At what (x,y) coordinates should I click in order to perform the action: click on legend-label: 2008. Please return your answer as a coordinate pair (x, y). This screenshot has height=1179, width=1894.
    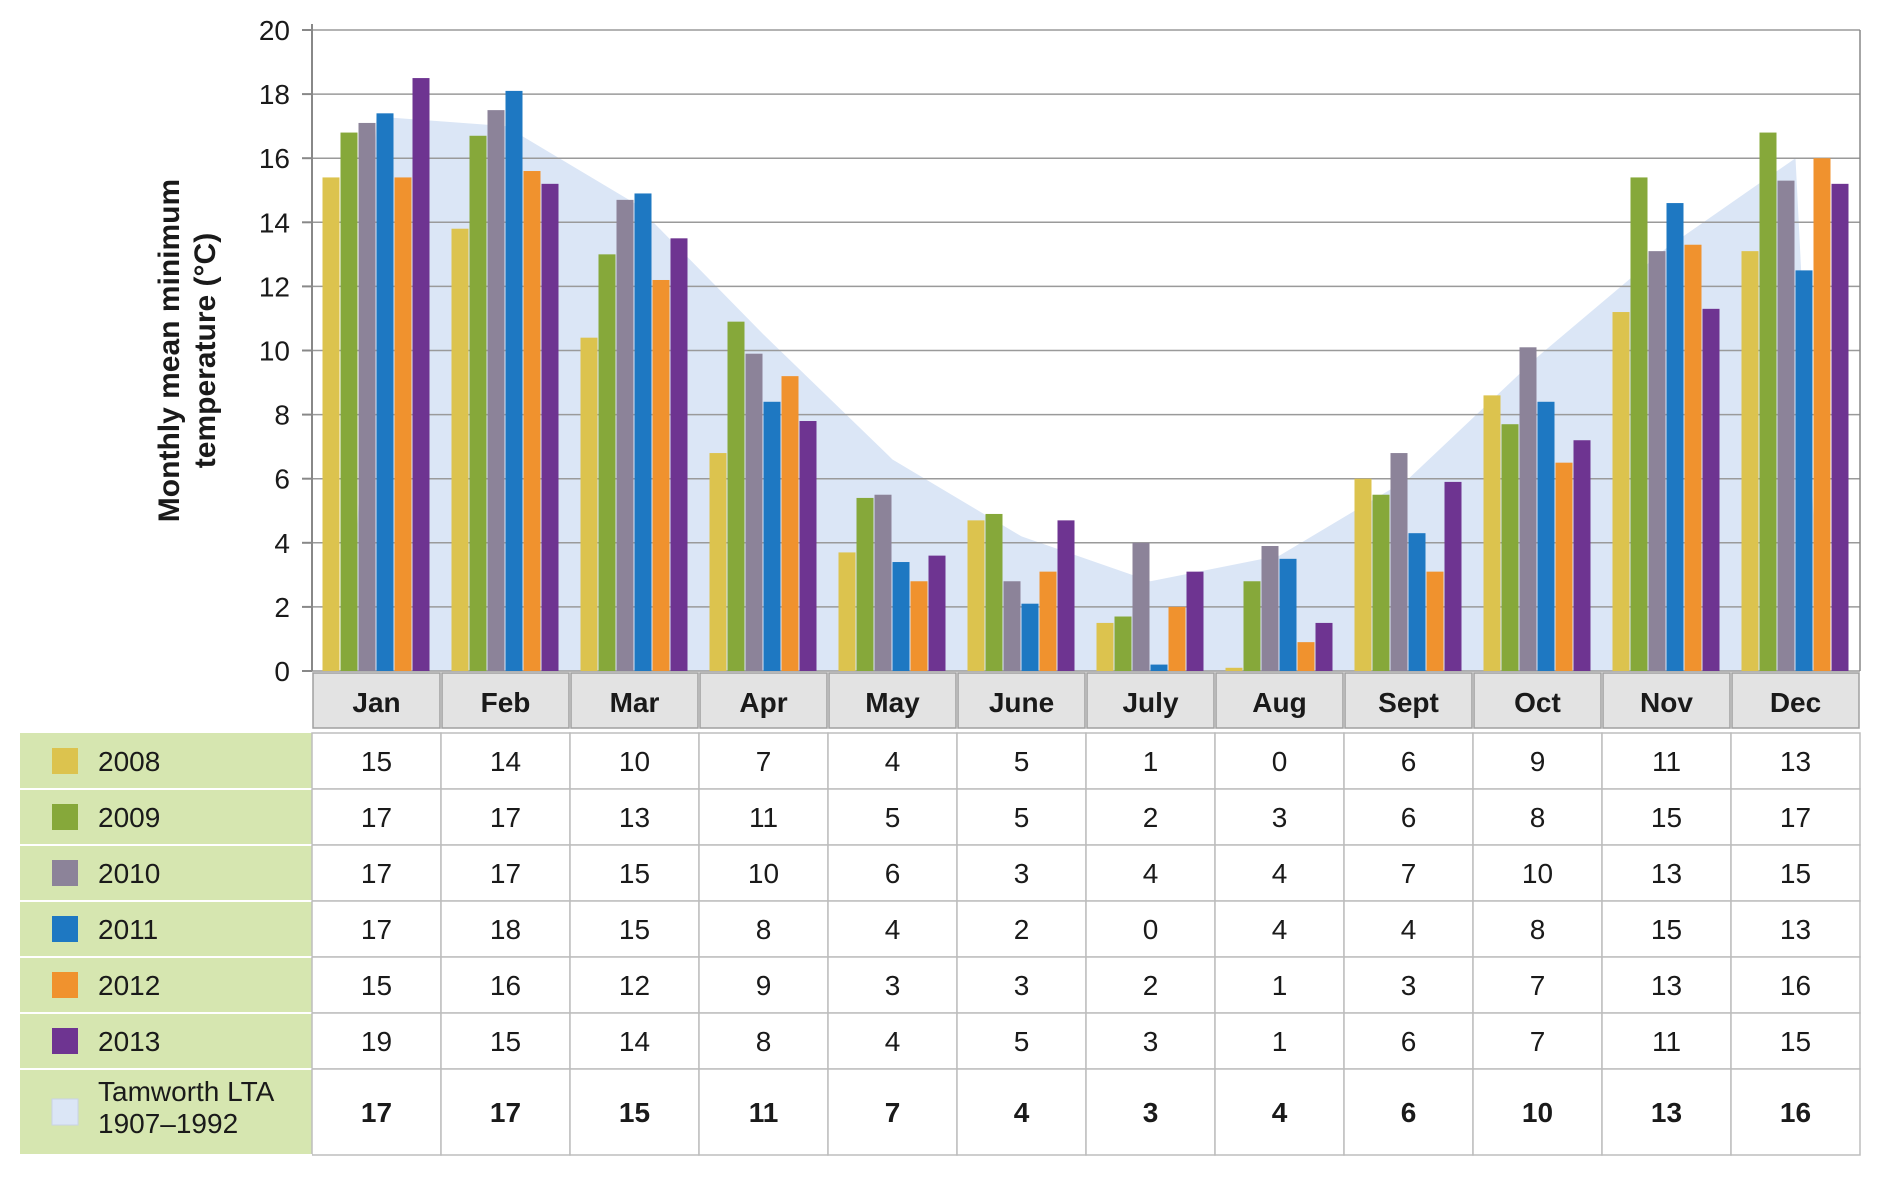
    Looking at the image, I should click on (129, 761).